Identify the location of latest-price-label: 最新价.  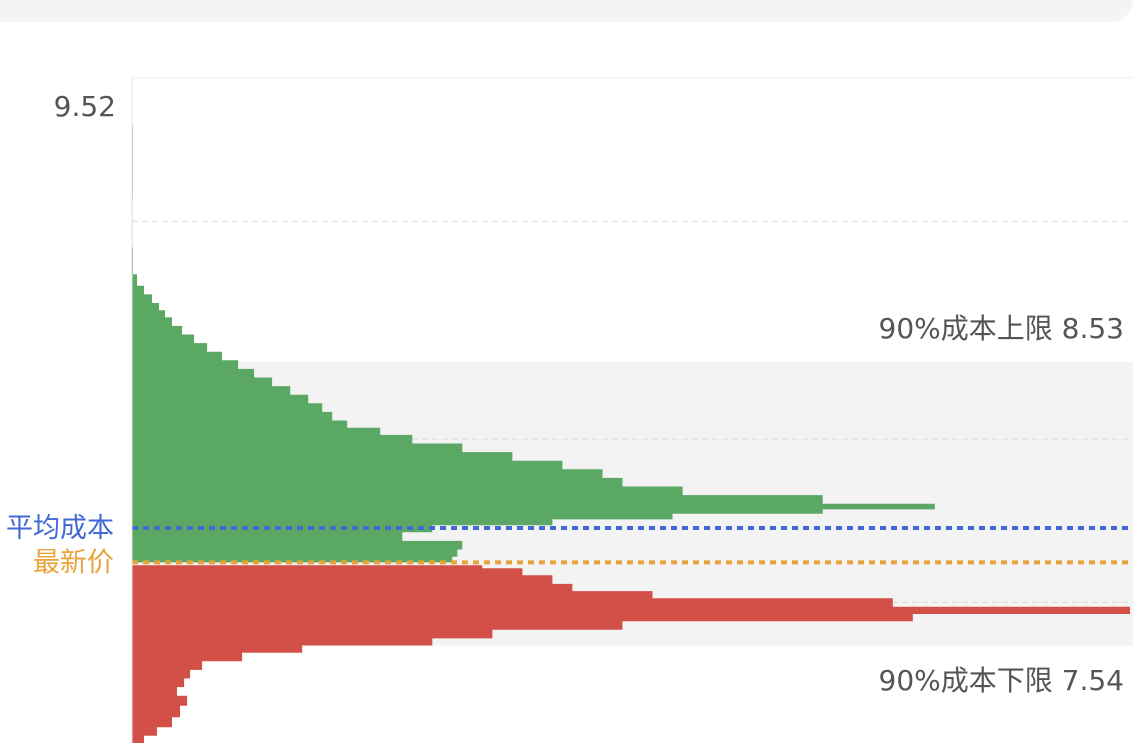
(73, 562).